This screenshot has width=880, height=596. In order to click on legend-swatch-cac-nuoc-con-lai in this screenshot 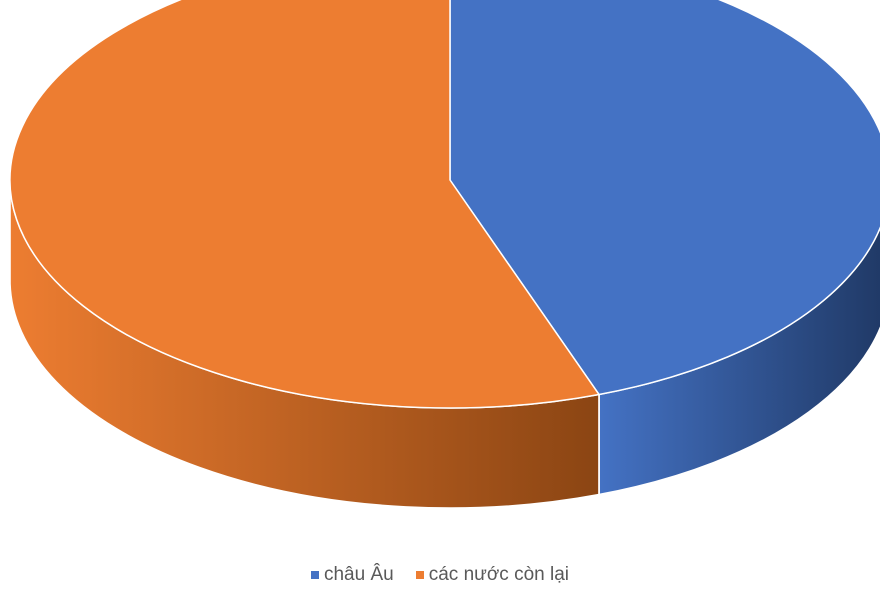, I will do `click(419, 575)`.